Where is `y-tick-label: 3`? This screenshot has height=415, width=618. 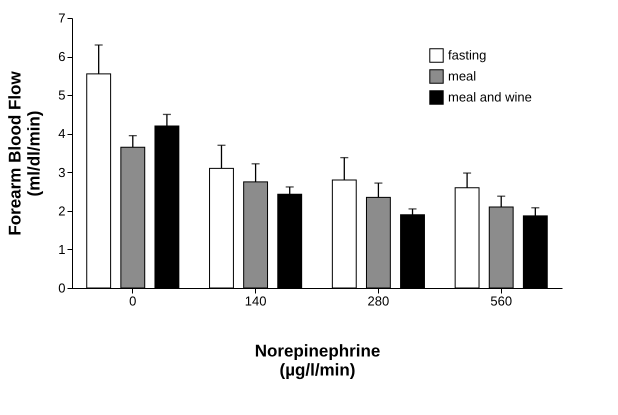
y-tick-label: 3 is located at coordinates (62, 172).